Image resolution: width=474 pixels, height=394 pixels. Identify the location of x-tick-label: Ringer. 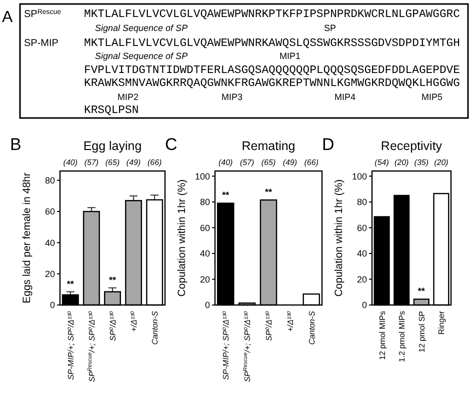
(441, 322).